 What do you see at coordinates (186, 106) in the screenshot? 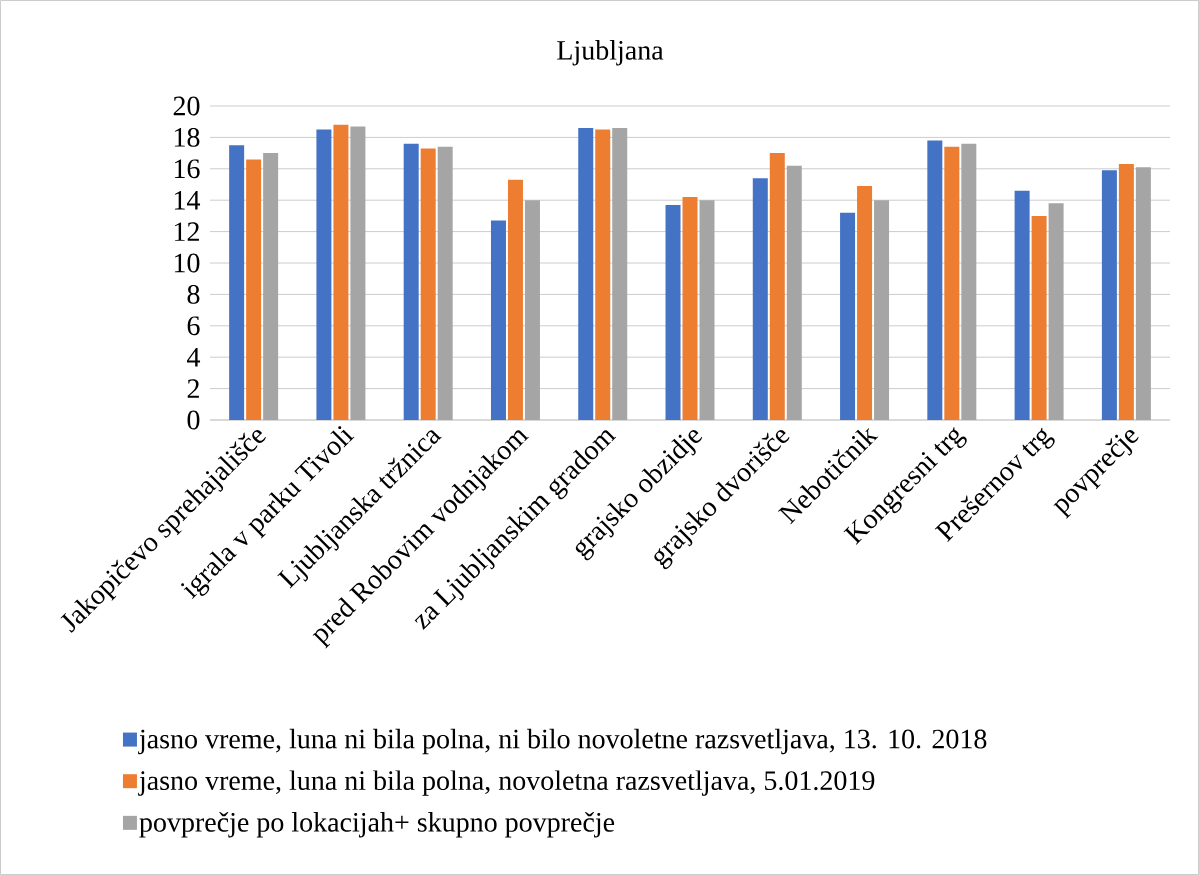
I see `y-tick-label: 20` at bounding box center [186, 106].